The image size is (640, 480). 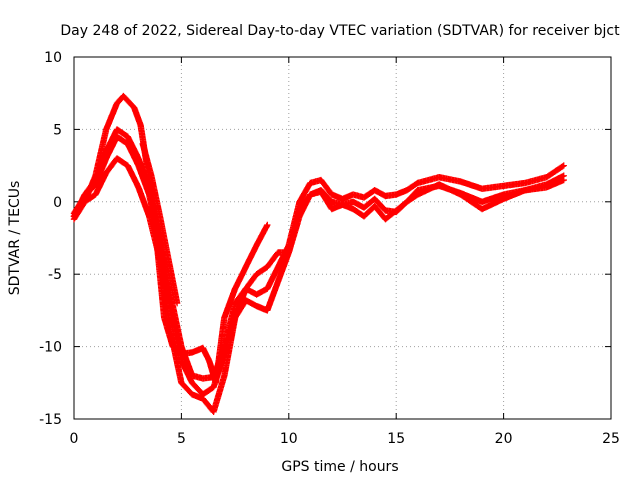 What do you see at coordinates (50, 420) in the screenshot?
I see `y-tick-label: -15` at bounding box center [50, 420].